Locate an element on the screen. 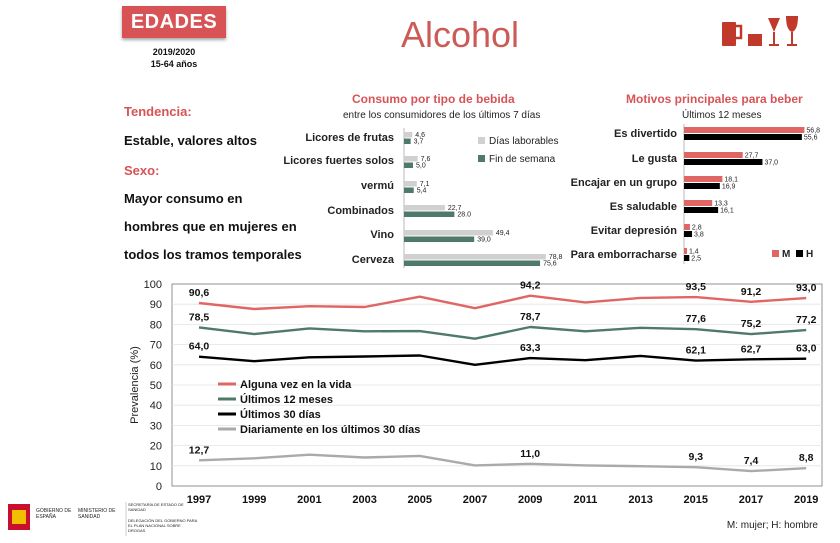 The width and height of the screenshot is (840, 543). data-label: 75,2 is located at coordinates (751, 324).